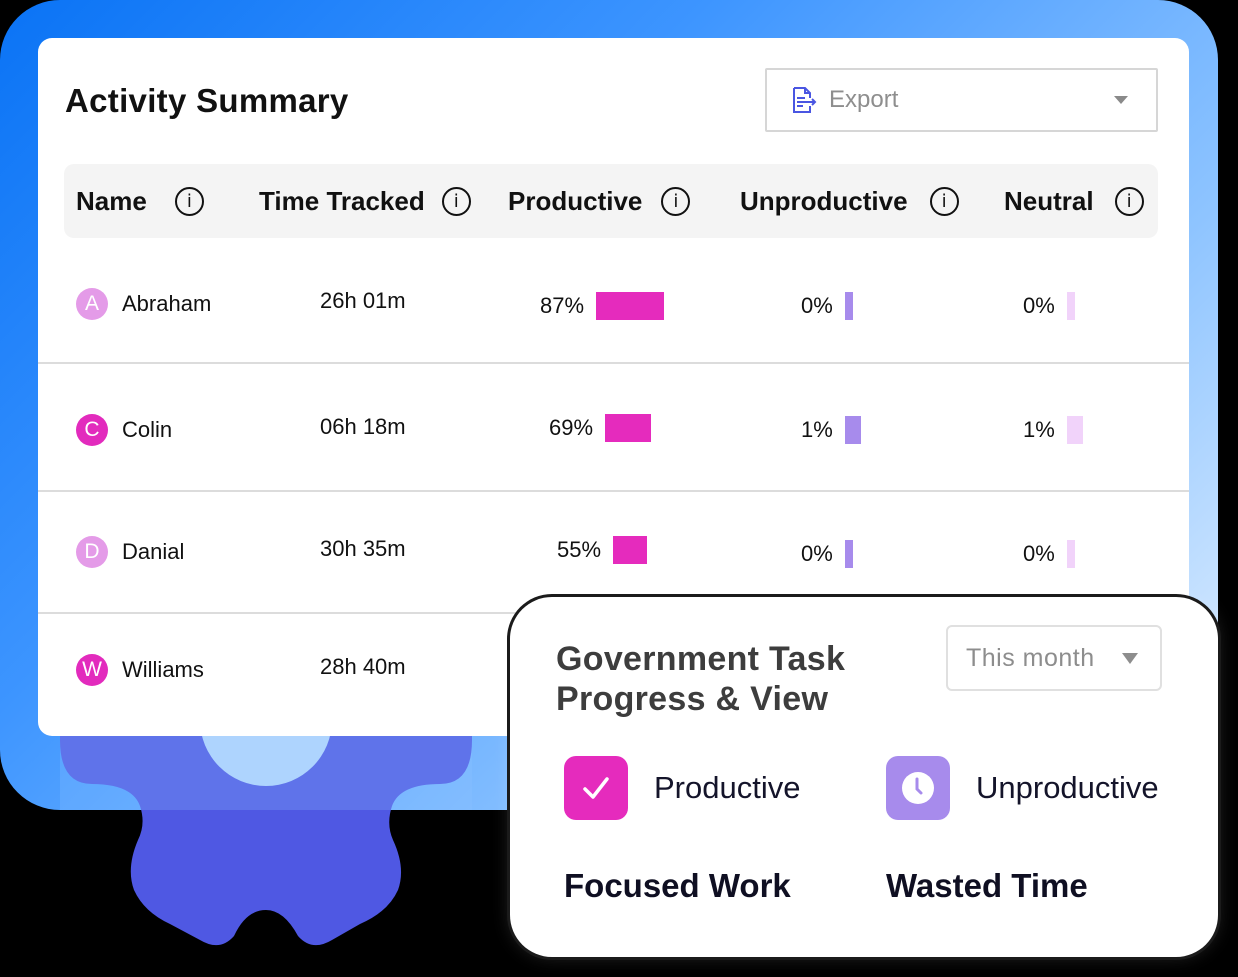 This screenshot has width=1238, height=977. I want to click on table-row: A Abraham 26h 01m 87% 0% 0%, so click(613, 302).